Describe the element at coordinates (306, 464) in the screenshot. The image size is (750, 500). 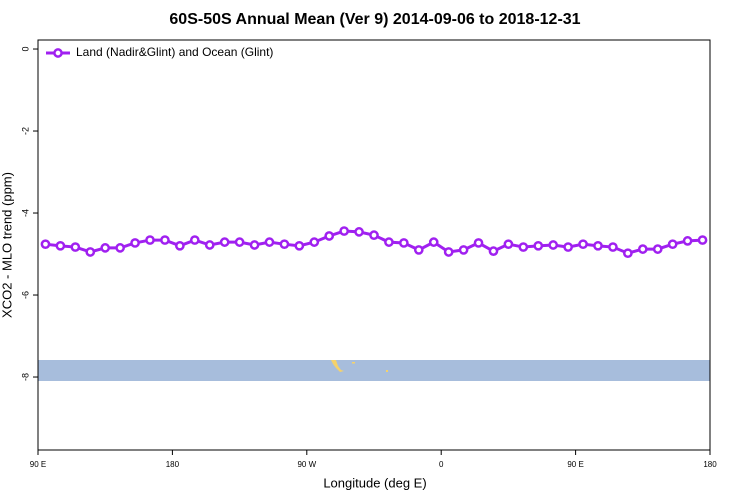
I see `x-tick-label: 90 W` at that location.